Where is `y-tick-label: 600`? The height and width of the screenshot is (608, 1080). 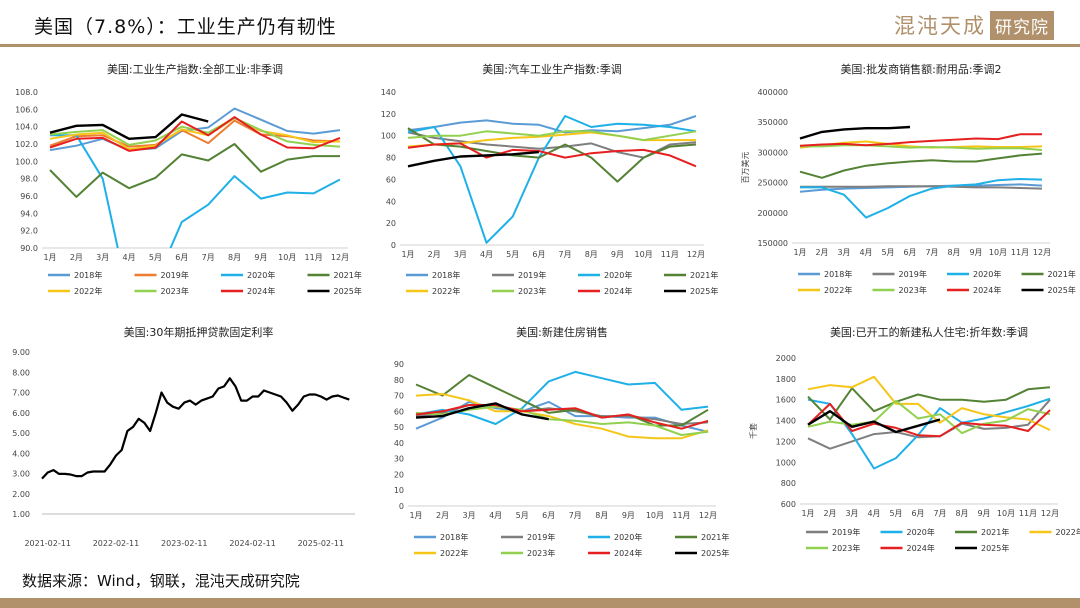
y-tick-label: 600 is located at coordinates (788, 504).